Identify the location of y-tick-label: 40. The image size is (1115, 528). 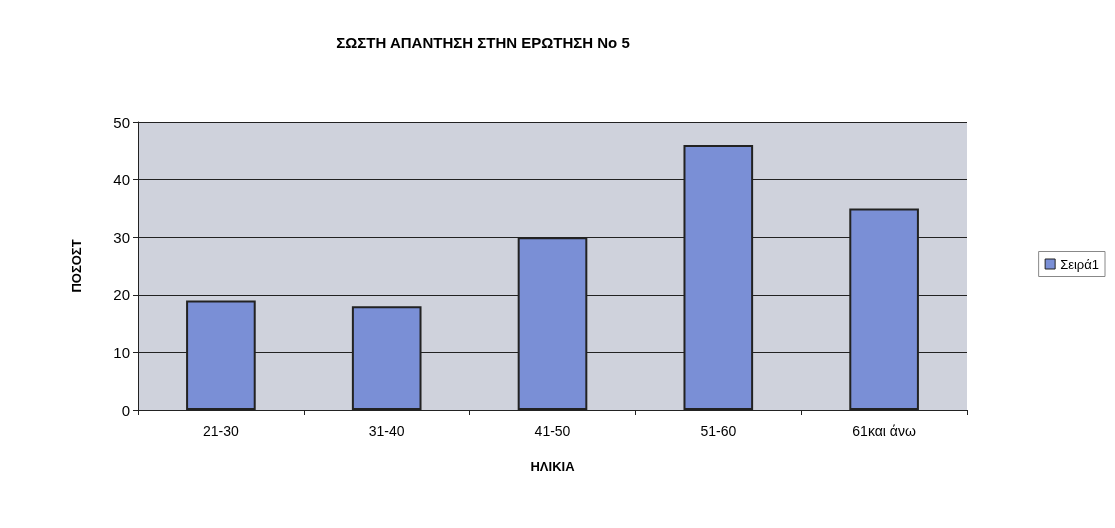
(121, 180).